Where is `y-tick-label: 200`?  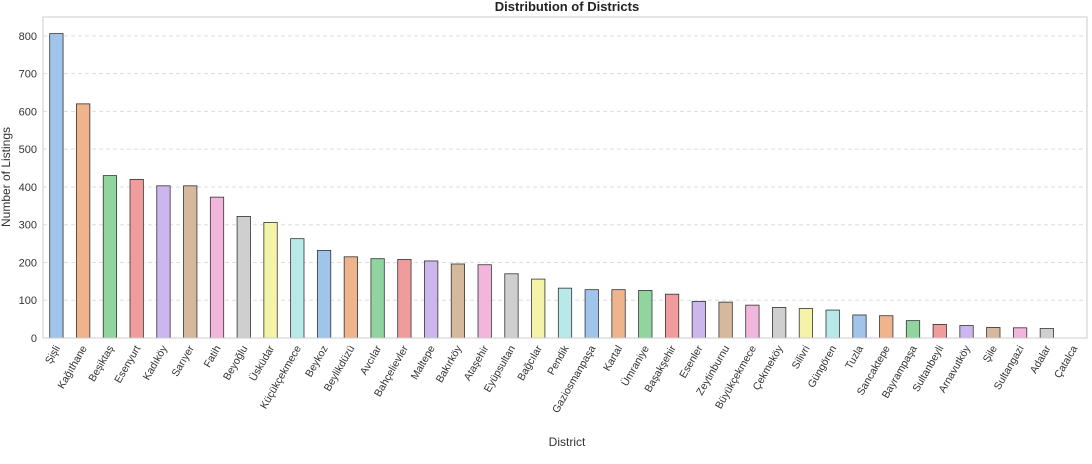
y-tick-label: 200 is located at coordinates (28, 263).